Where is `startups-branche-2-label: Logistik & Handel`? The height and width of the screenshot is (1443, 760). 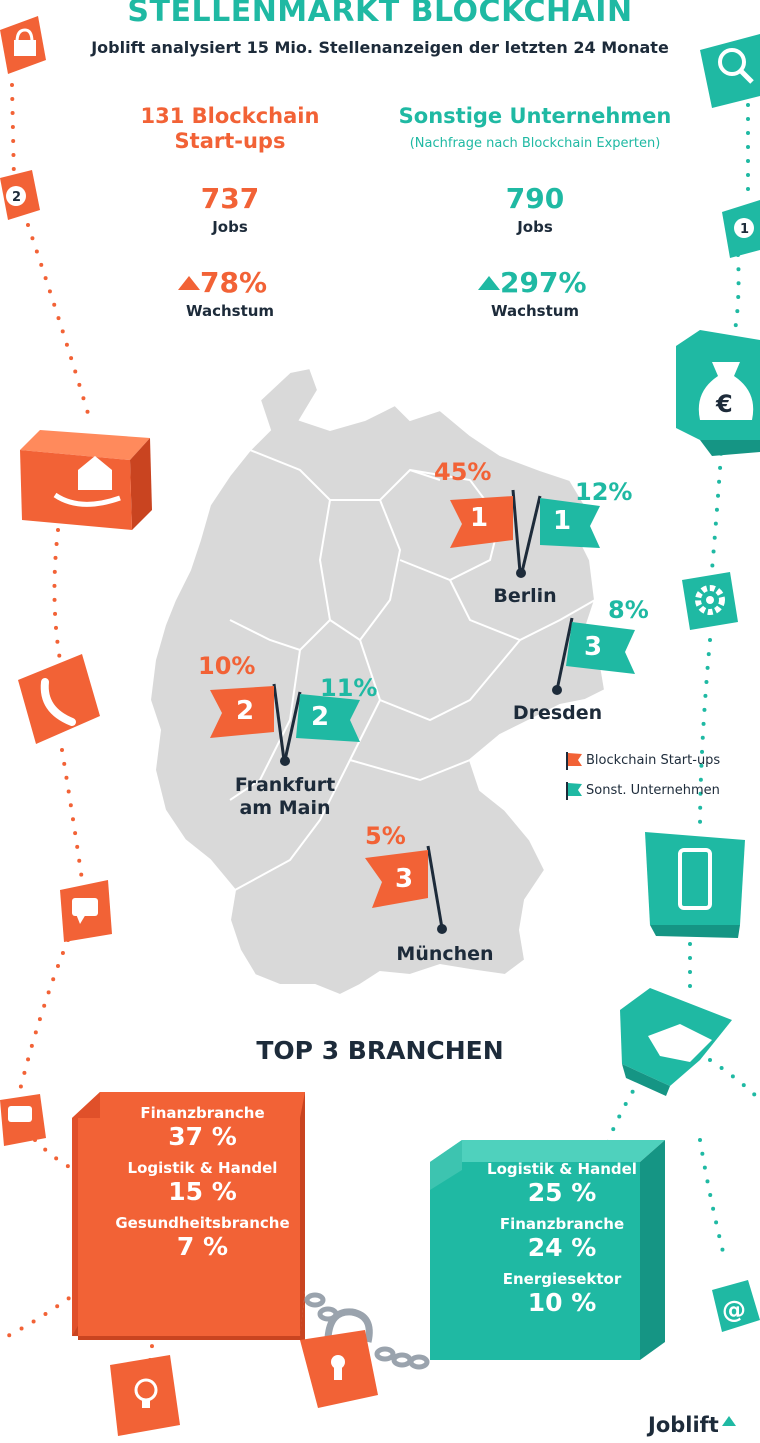 startups-branche-2-label: Logistik & Handel is located at coordinates (202, 1168).